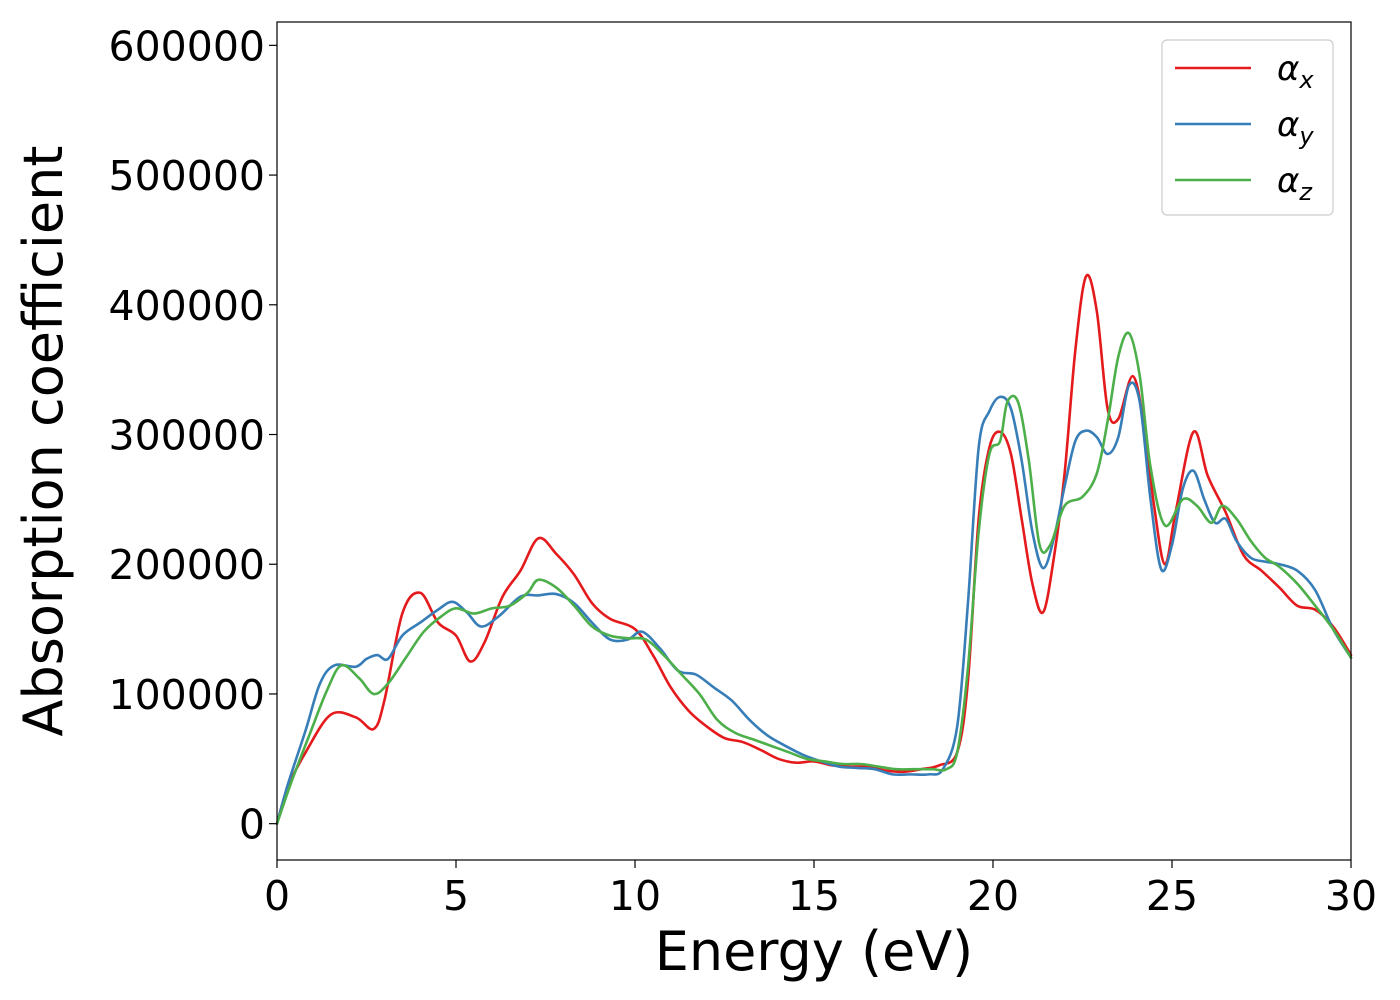 The image size is (1400, 1000). I want to click on x-tick-label: 30, so click(1351, 896).